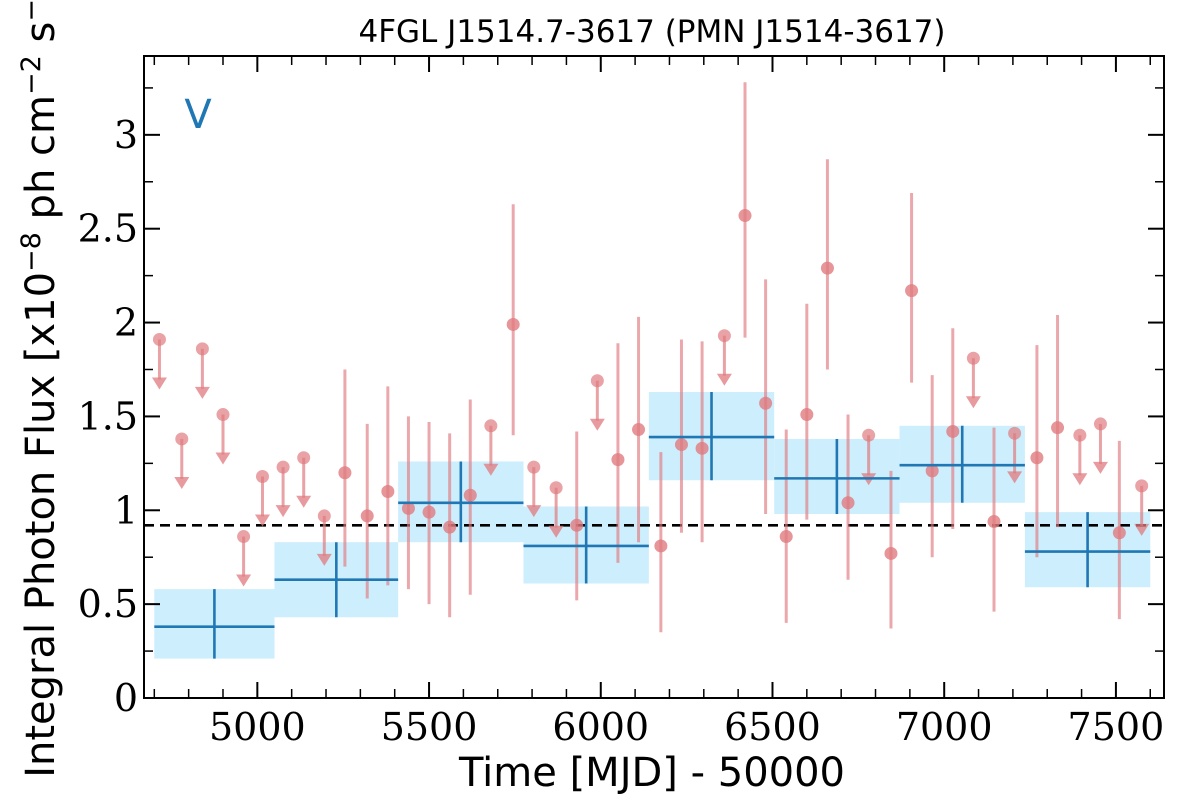  Describe the element at coordinates (1116, 727) in the screenshot. I see `x-tick-label: 7500` at that location.